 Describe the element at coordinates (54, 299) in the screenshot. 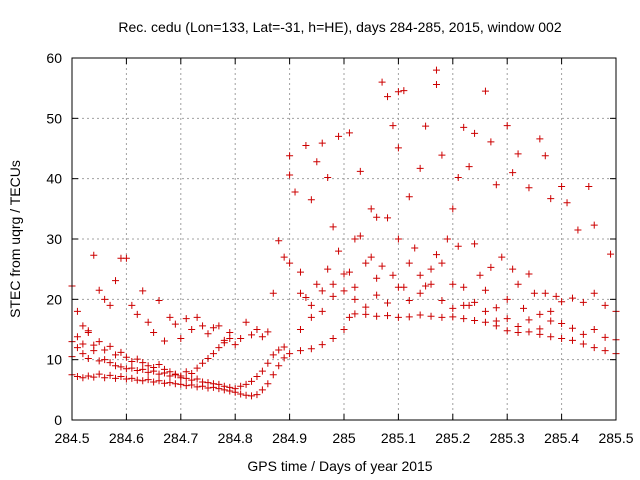

I see `y-tick-label: 20` at that location.